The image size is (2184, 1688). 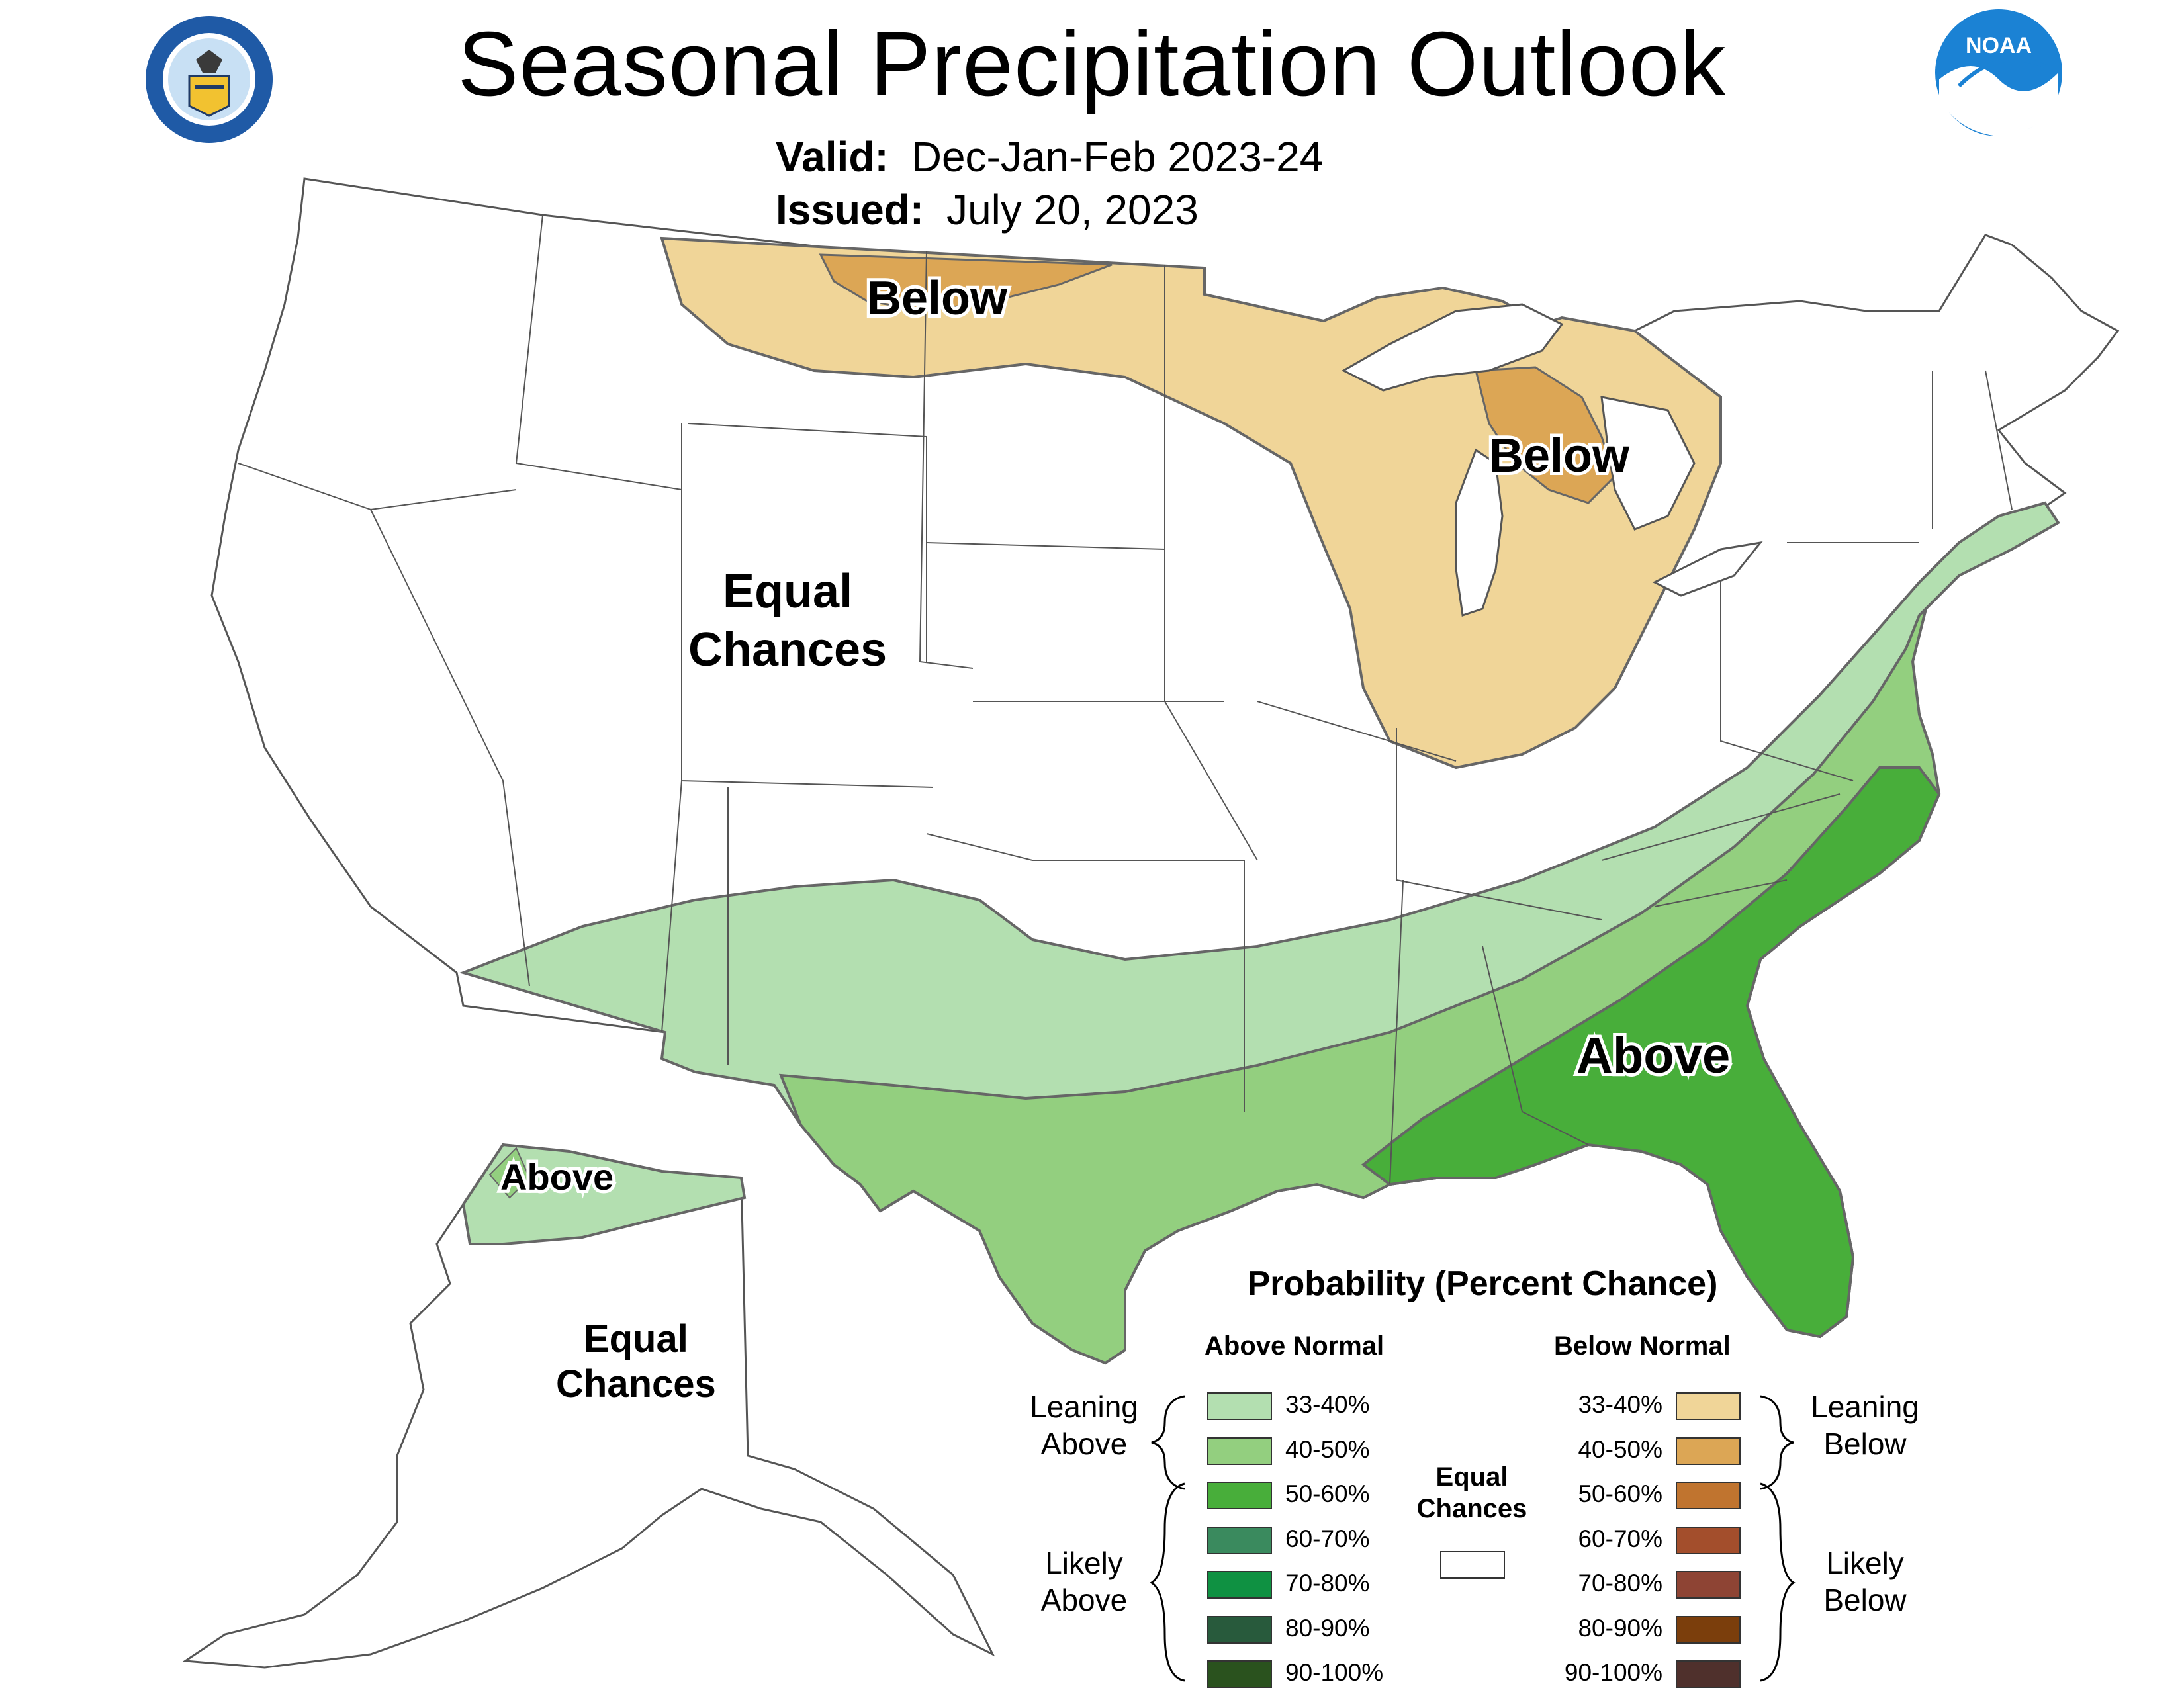 I want to click on legend-below-bin-label: 40-50%, so click(x=1620, y=1449).